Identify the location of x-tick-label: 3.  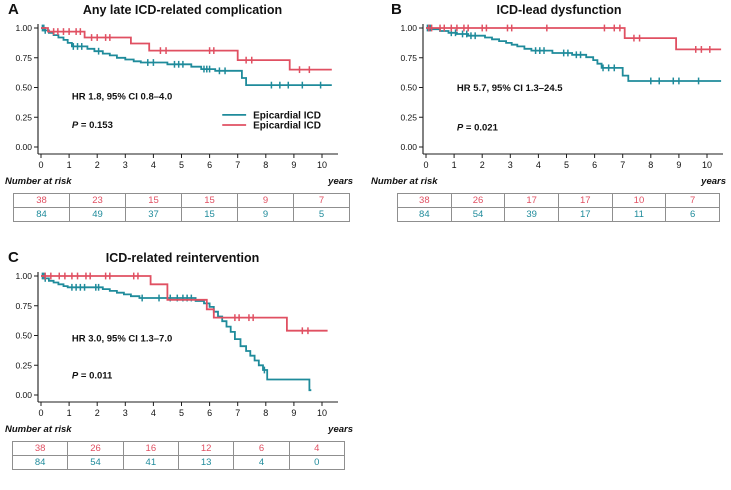
(125, 165).